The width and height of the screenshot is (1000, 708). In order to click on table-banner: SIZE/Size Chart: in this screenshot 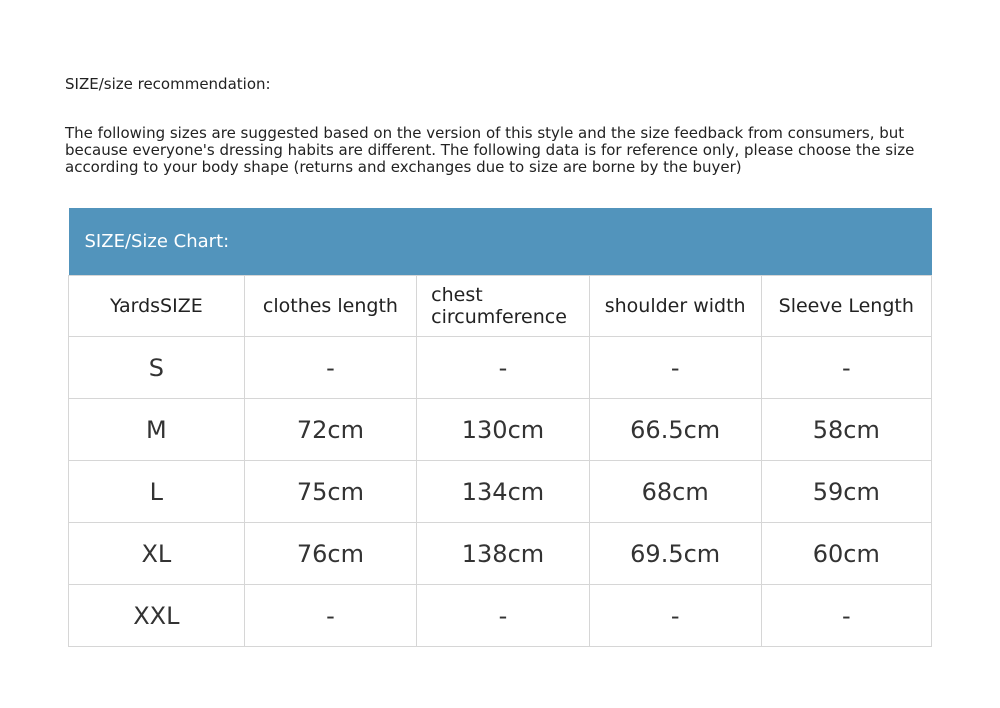, I will do `click(500, 242)`.